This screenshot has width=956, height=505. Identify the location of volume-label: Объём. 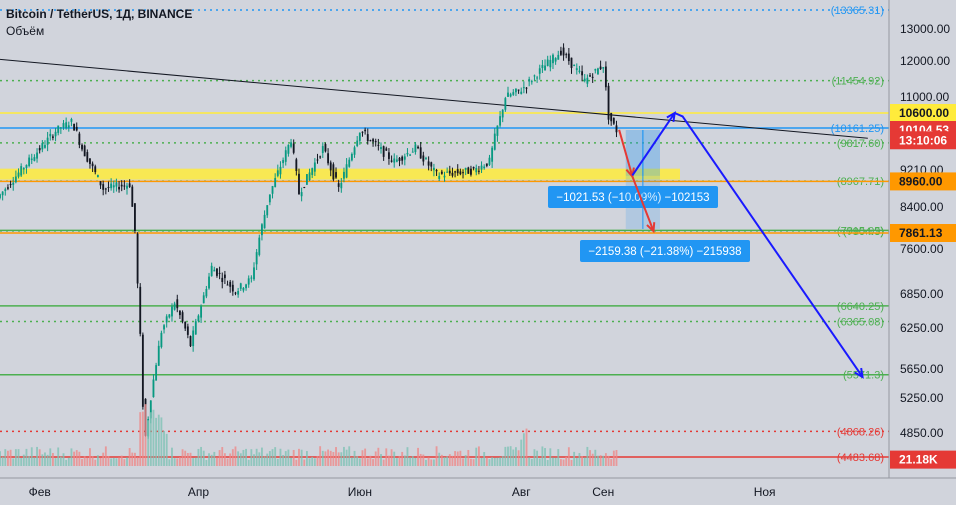
(25, 31).